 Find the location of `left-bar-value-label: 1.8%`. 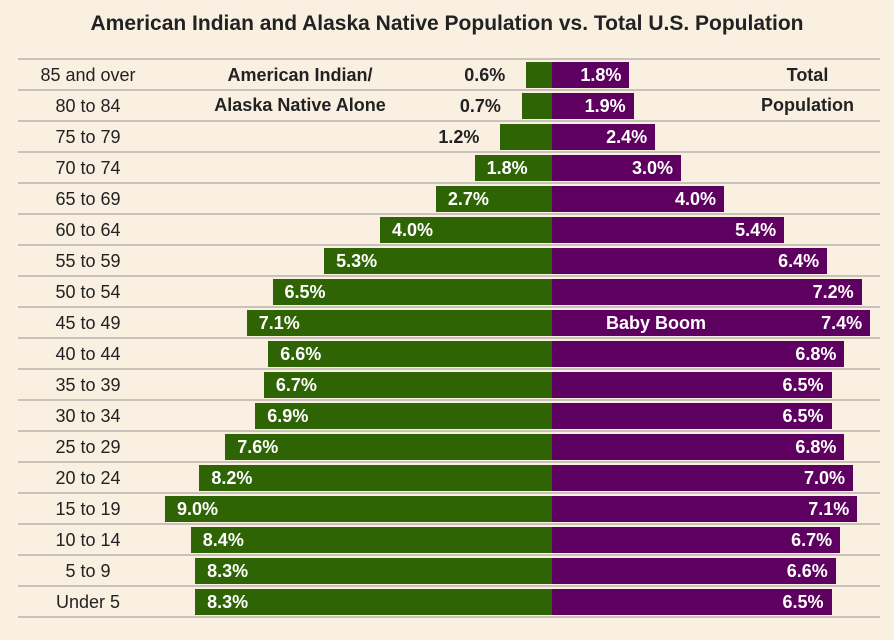

left-bar-value-label: 1.8% is located at coordinates (507, 168).